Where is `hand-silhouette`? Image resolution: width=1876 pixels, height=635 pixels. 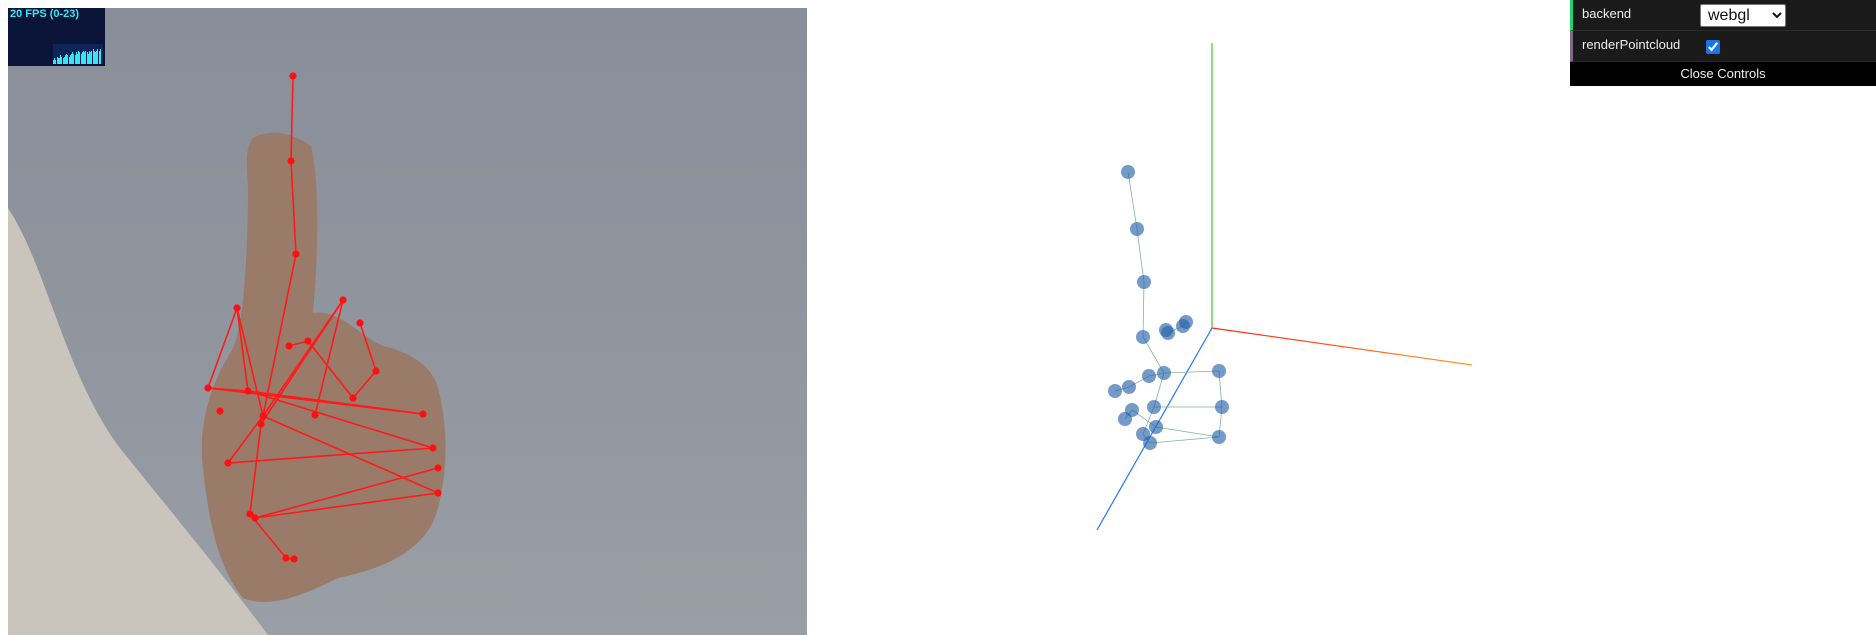 hand-silhouette is located at coordinates (323, 367).